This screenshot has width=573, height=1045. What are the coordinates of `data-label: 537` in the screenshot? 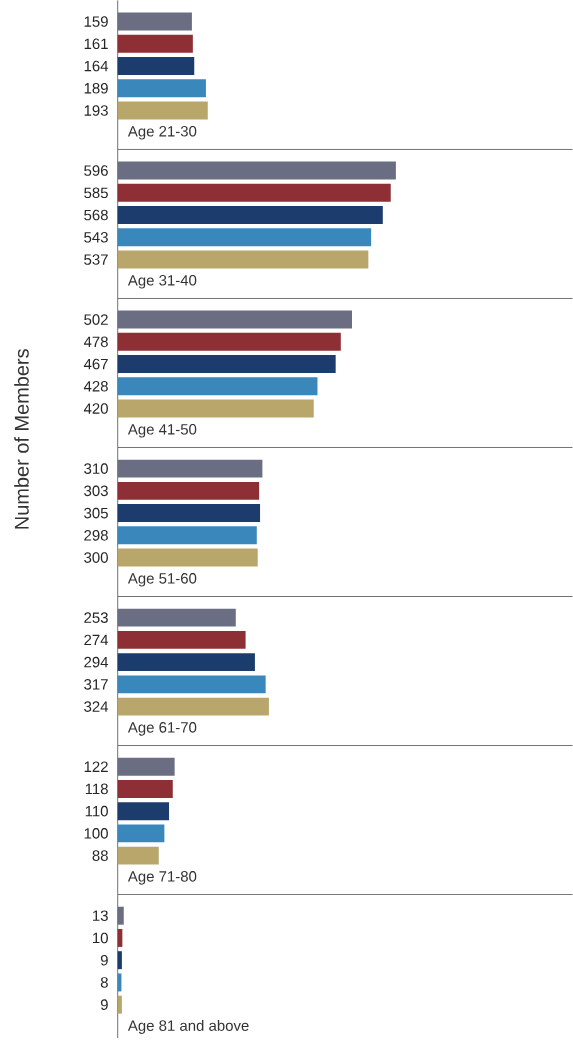 It's located at (96, 259).